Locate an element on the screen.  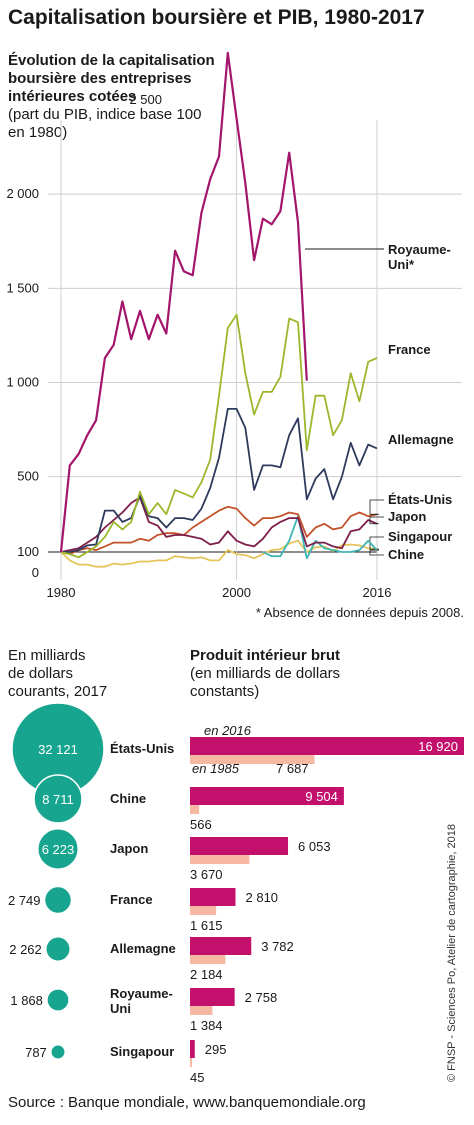
series-line-france is located at coordinates (219, 436).